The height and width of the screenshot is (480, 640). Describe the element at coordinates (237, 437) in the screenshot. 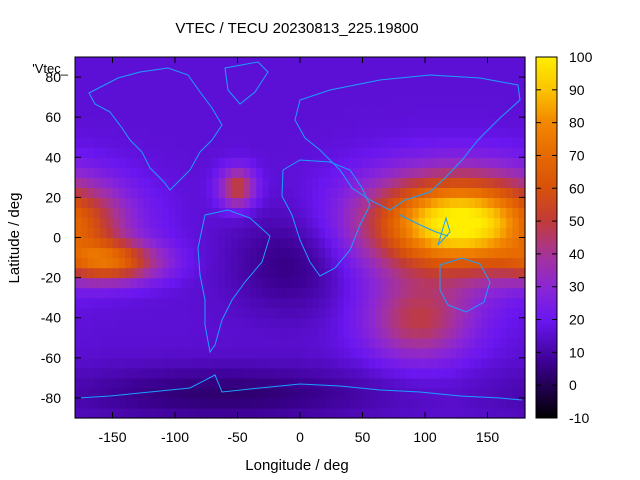

I see `x-tick-label: -50` at that location.